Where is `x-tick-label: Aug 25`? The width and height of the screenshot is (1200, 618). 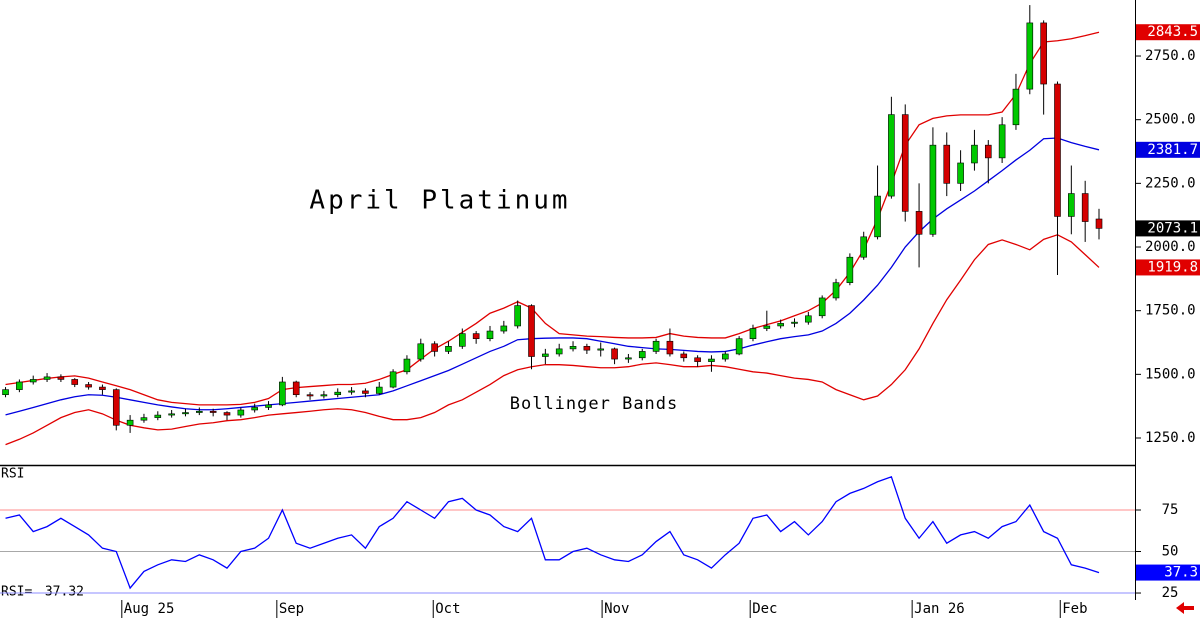
x-tick-label: Aug 25 is located at coordinates (149, 609).